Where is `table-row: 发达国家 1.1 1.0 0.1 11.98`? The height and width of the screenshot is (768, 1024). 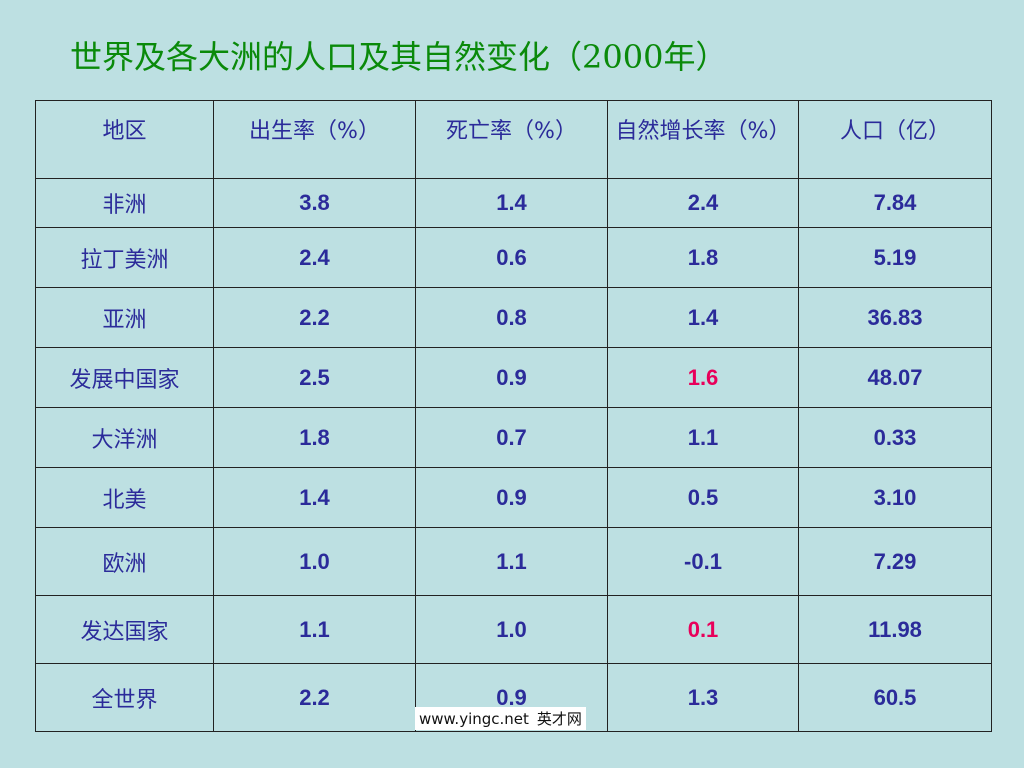
table-row: 发达国家 1.1 1.0 0.1 11.98 is located at coordinates (513, 629).